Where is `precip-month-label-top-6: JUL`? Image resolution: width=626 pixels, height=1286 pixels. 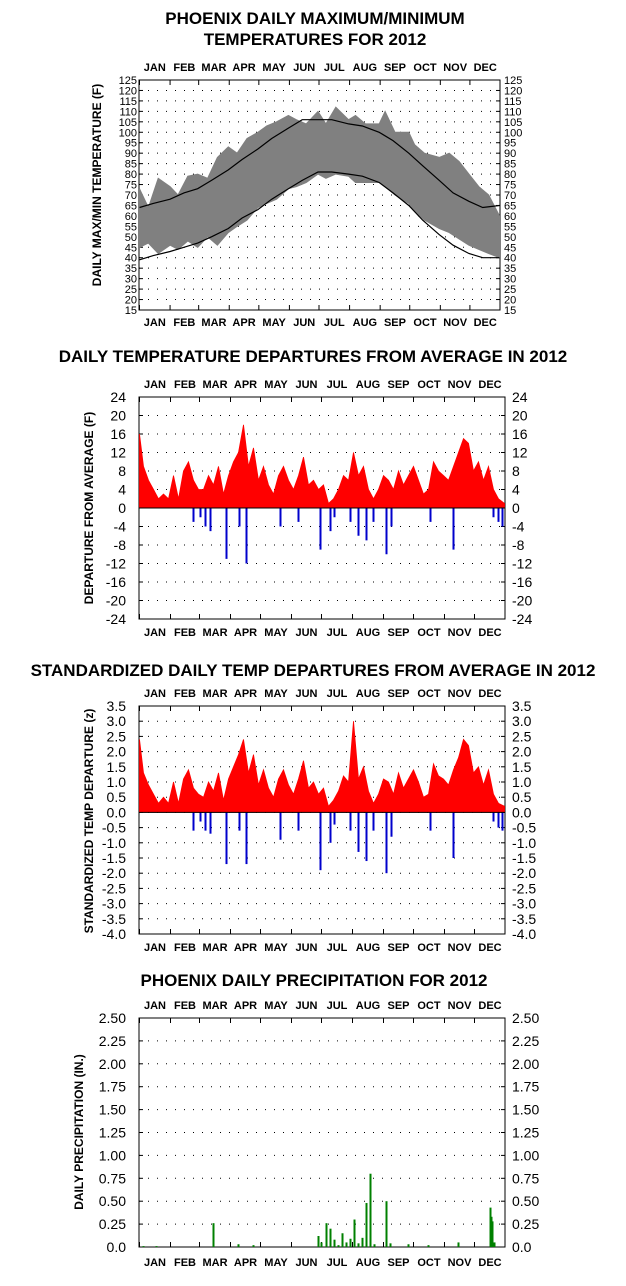 precip-month-label-top-6: JUL is located at coordinates (337, 1006).